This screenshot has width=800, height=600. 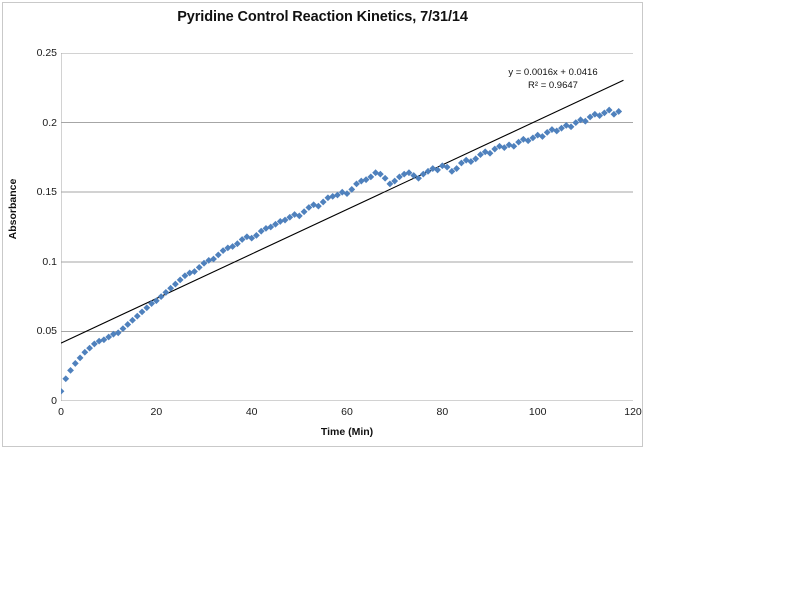 I want to click on y-axis-tick-label: 0.15, so click(x=46, y=192).